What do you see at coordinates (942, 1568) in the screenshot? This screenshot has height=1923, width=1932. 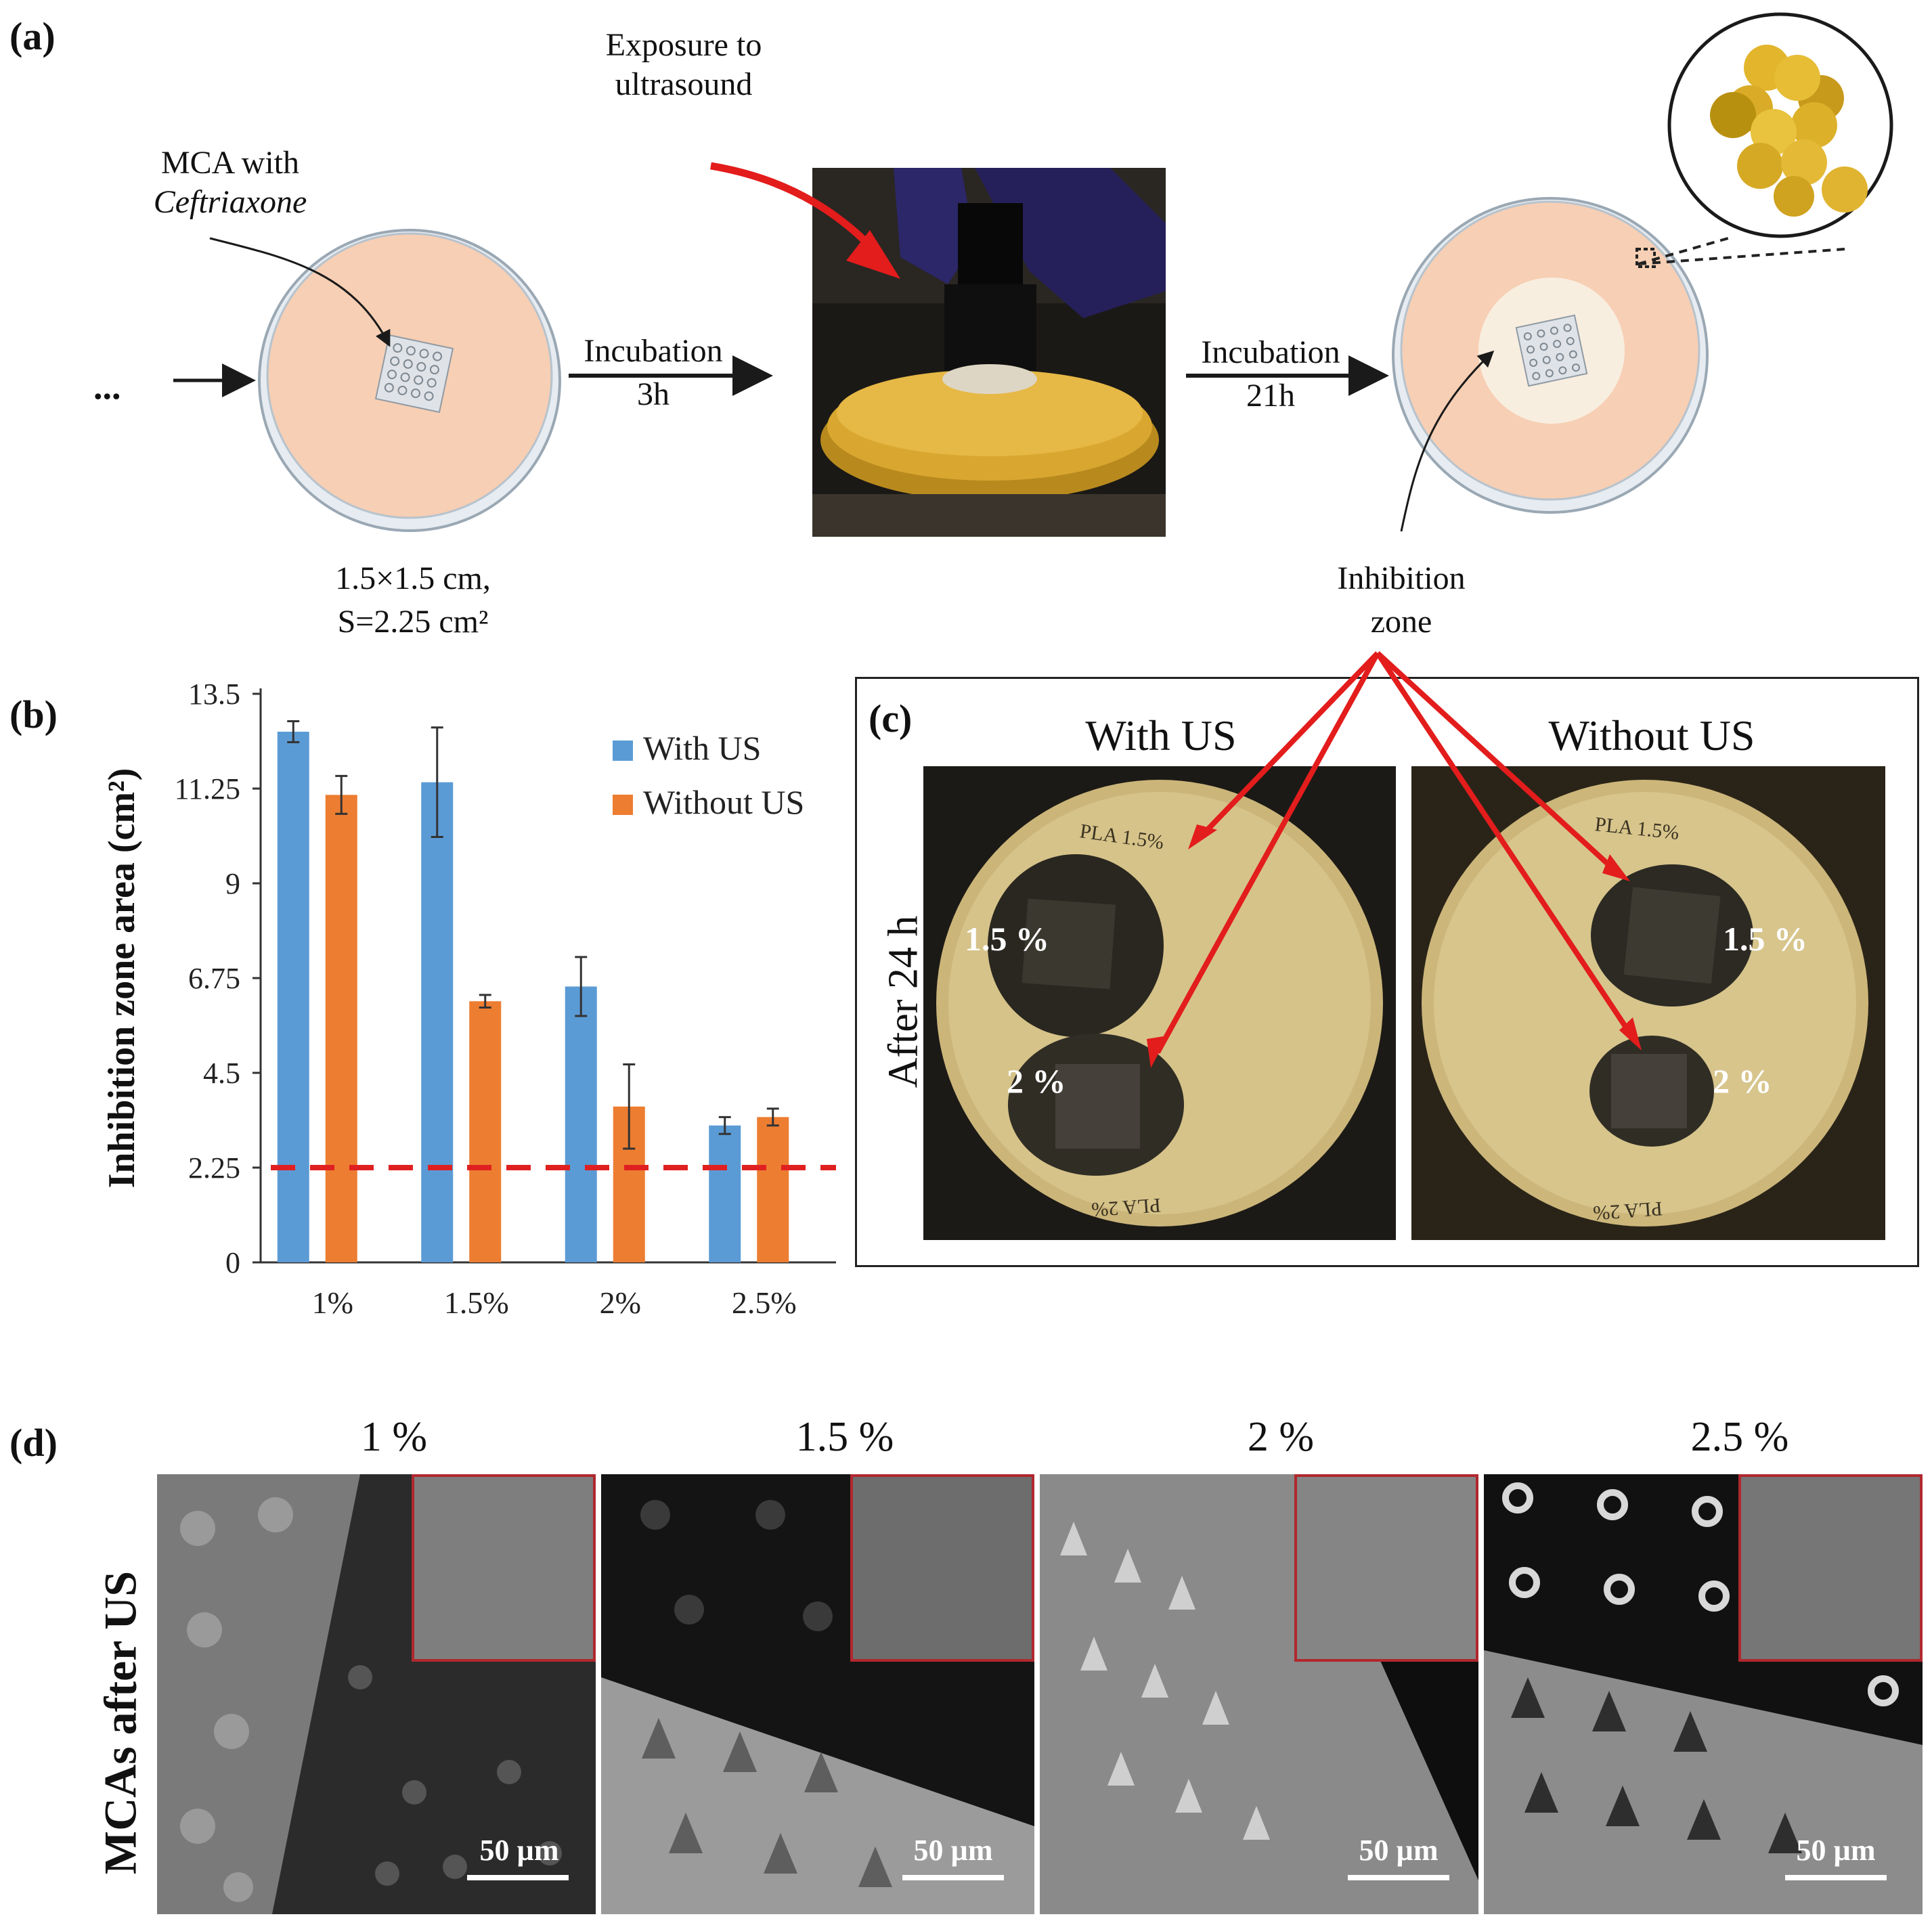 I see `sem-2-inset` at bounding box center [942, 1568].